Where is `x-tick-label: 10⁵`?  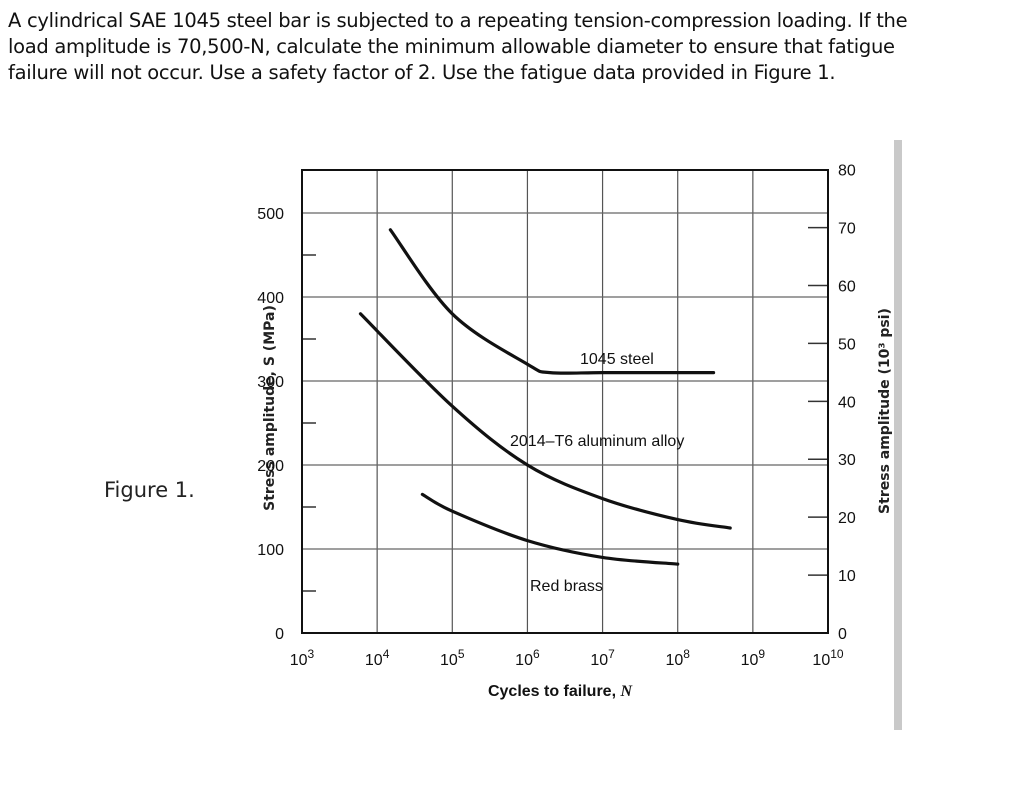
x-tick-label: 10⁵ is located at coordinates (452, 658).